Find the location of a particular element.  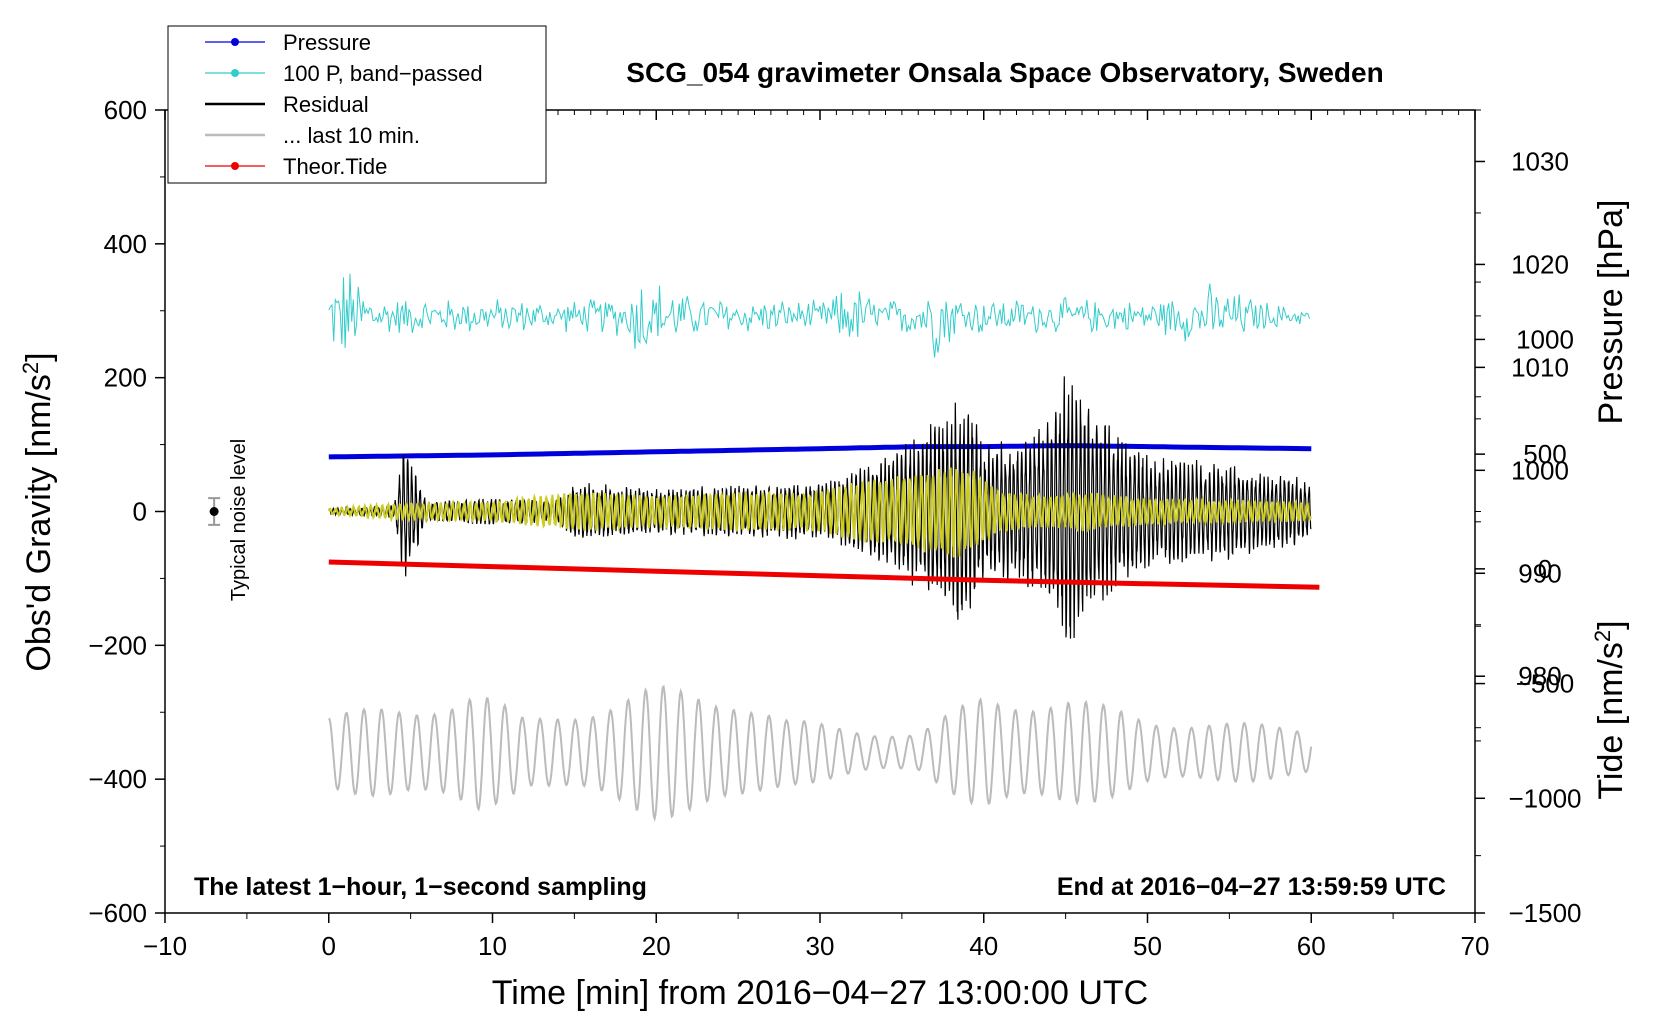

tide-tick-label: −1000 is located at coordinates (1544, 798).